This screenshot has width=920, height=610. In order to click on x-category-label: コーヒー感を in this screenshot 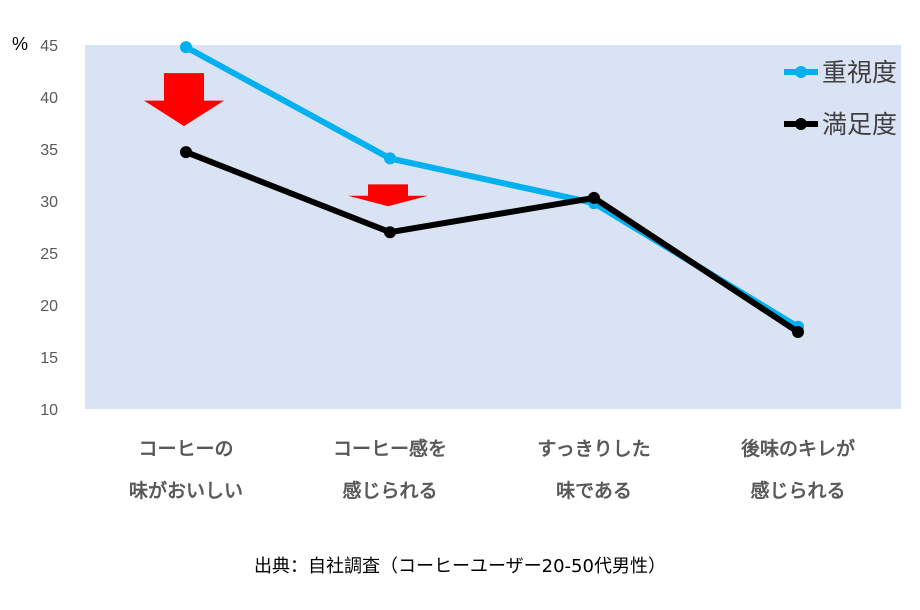, I will do `click(390, 448)`.